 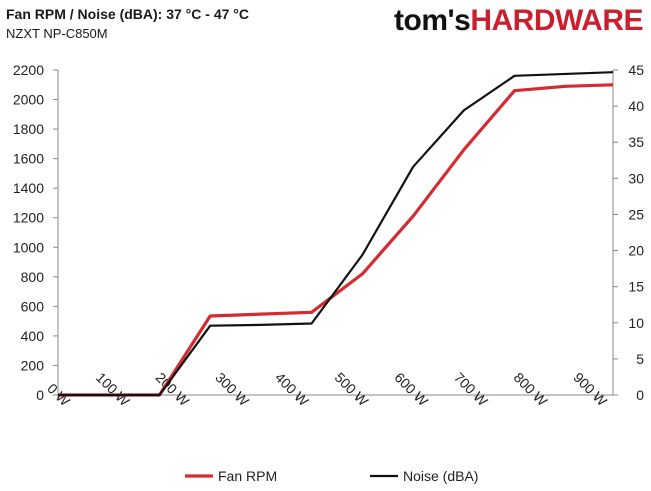 What do you see at coordinates (636, 178) in the screenshot?
I see `y-right-tick-label: 30` at bounding box center [636, 178].